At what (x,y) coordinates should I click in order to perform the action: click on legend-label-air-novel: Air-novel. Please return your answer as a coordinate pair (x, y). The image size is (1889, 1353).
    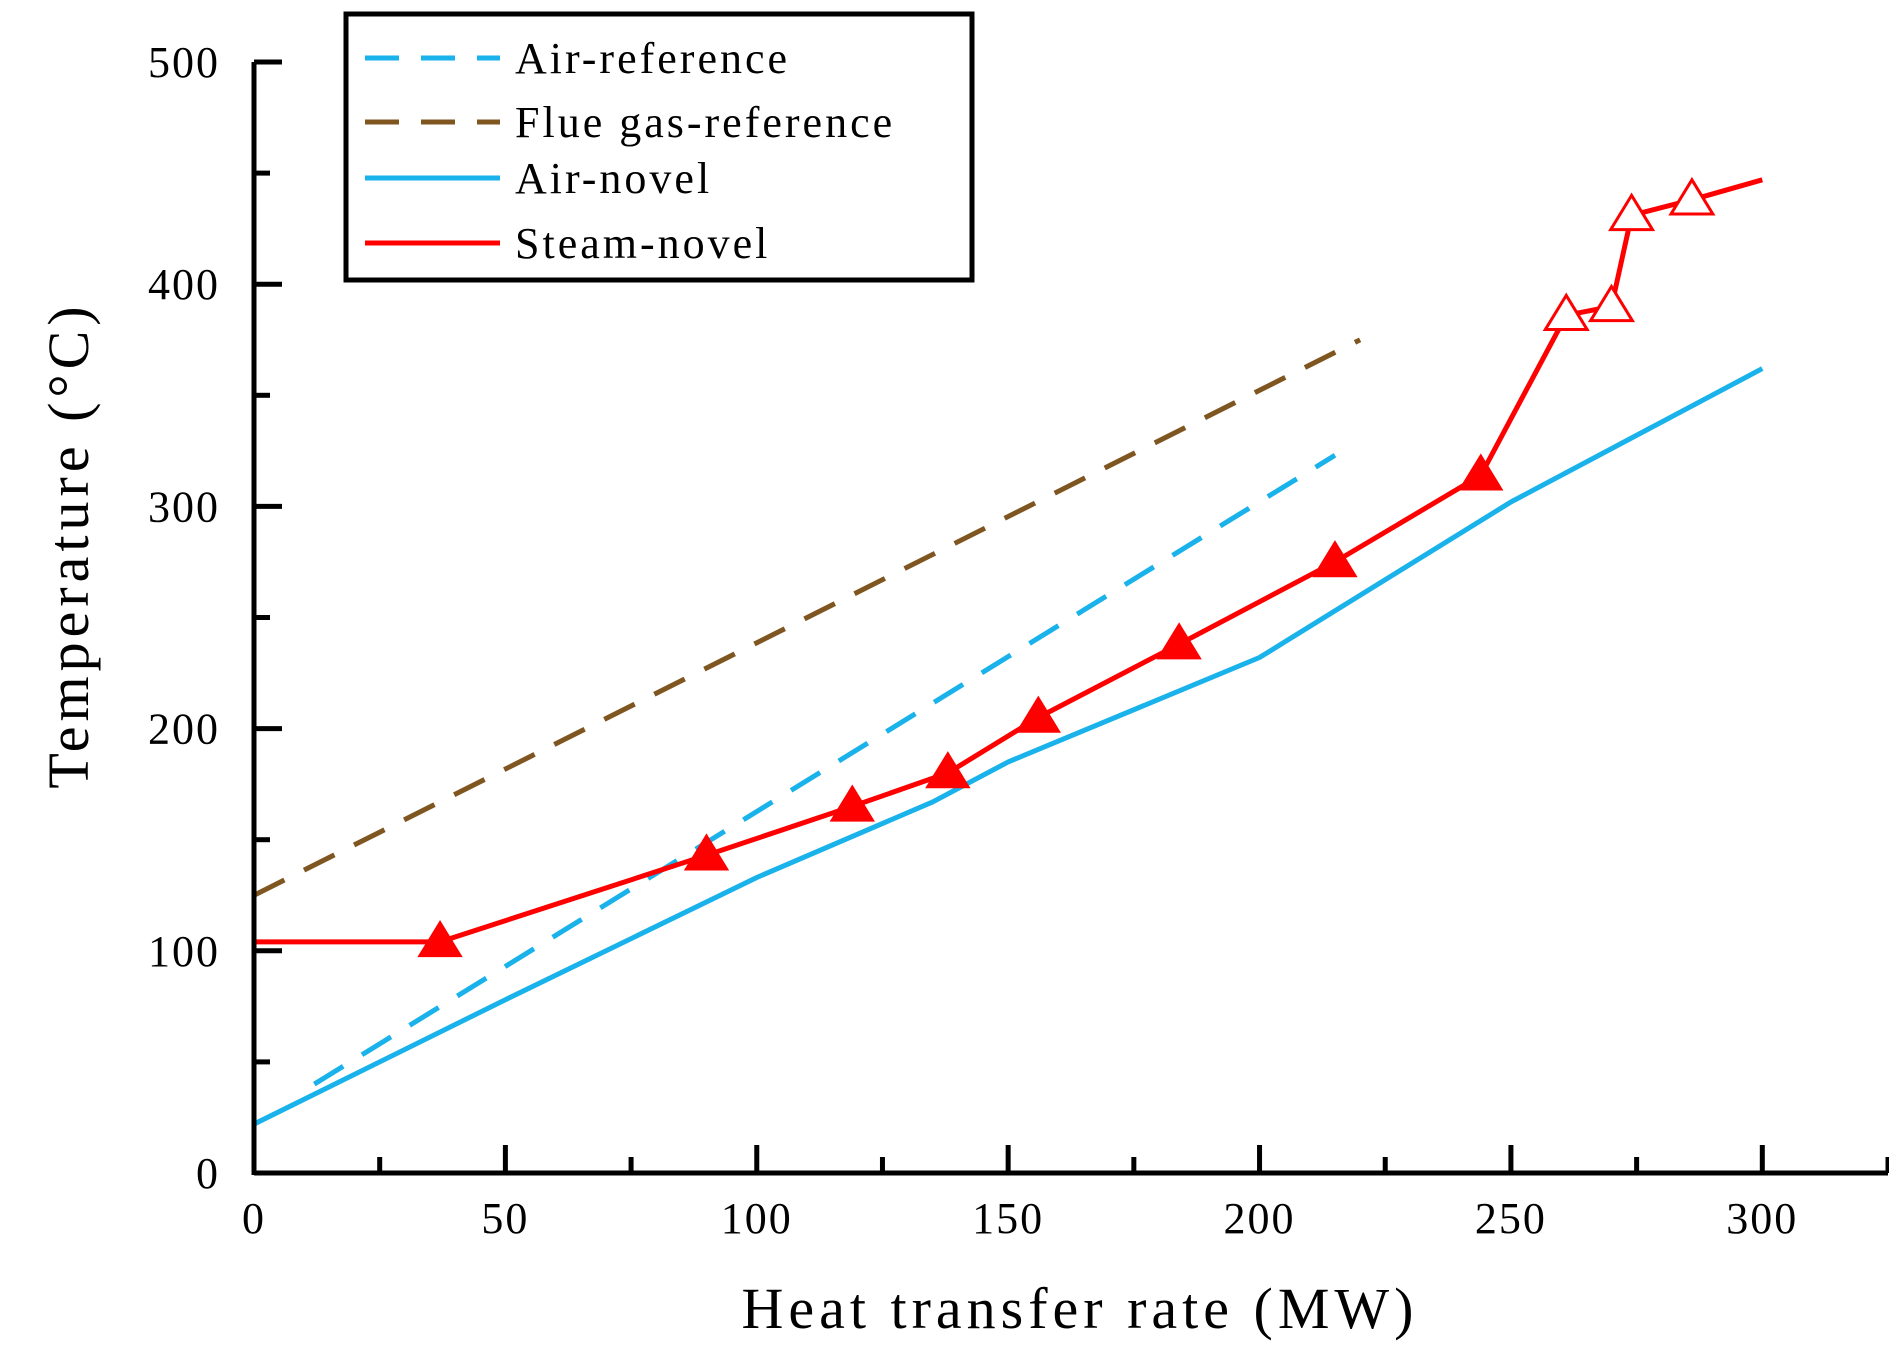
    Looking at the image, I should click on (613, 178).